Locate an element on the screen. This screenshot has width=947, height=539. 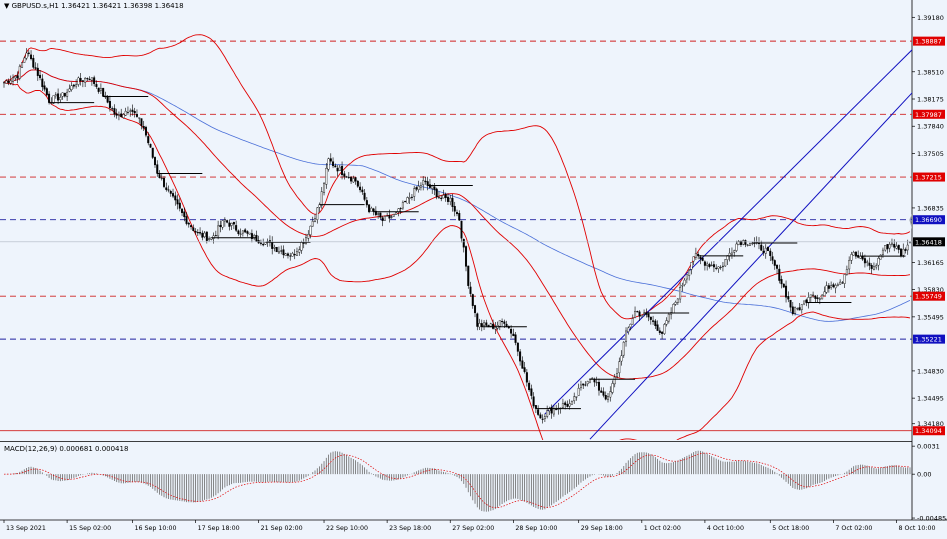
x-tick-label: 21 Sep 02:00 is located at coordinates (282, 528).